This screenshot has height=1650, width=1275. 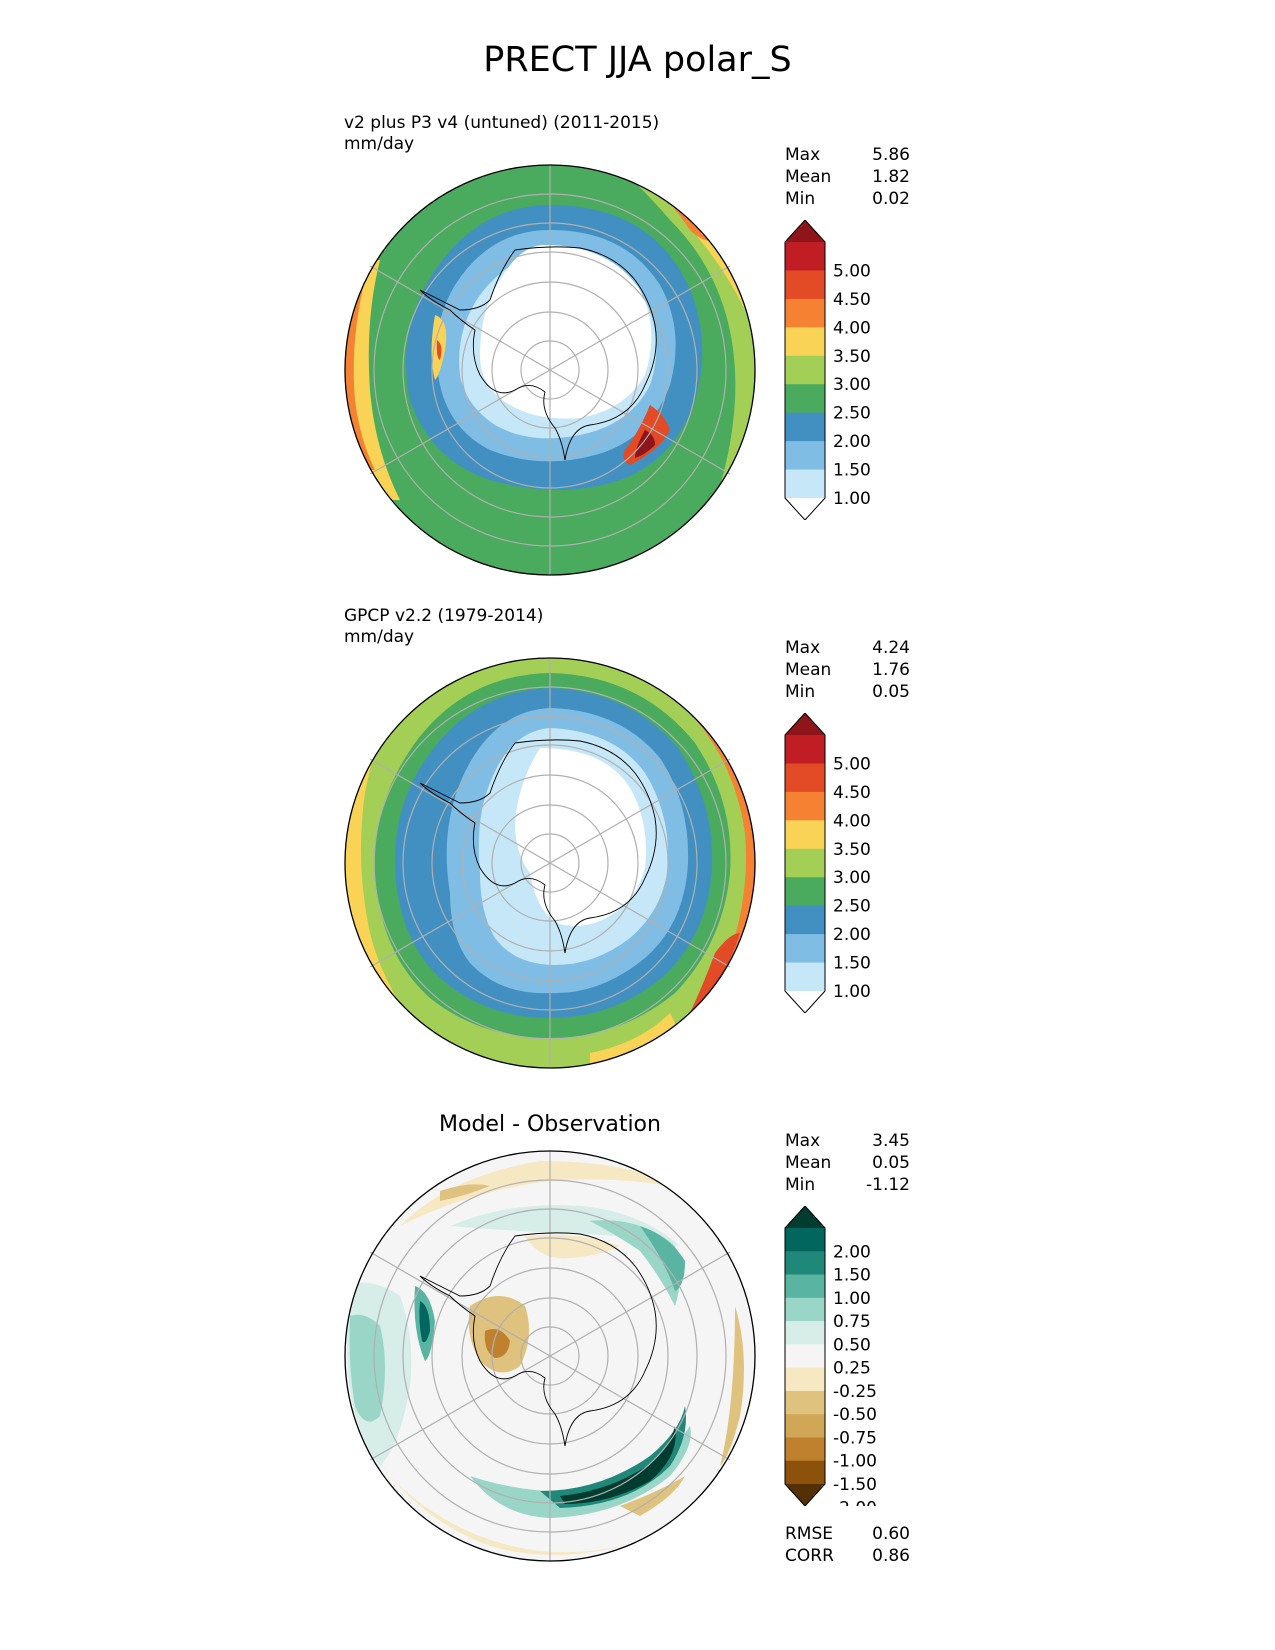 What do you see at coordinates (732, 1386) in the screenshot?
I see `panel3-tan-right` at bounding box center [732, 1386].